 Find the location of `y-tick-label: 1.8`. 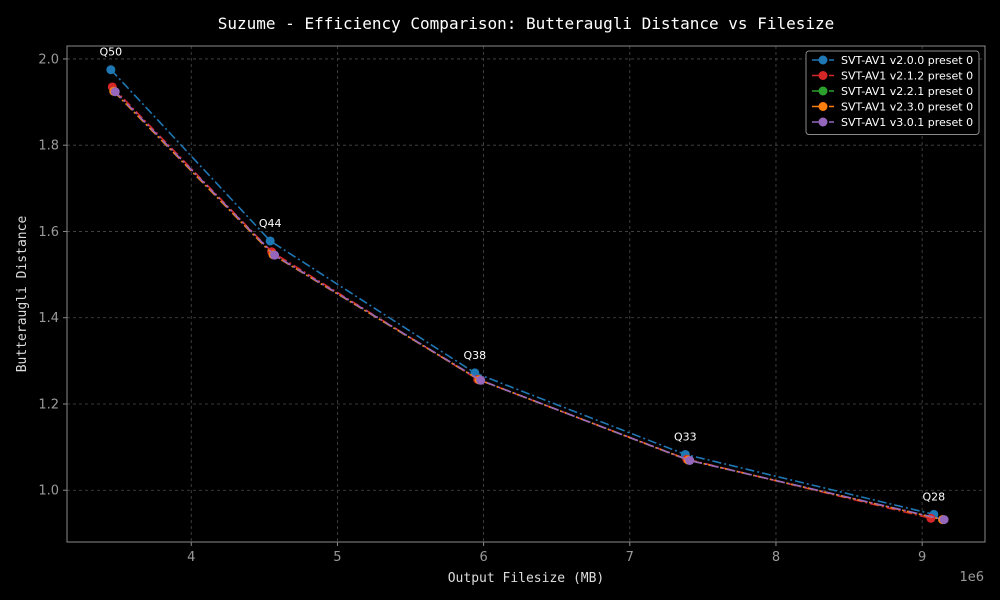

y-tick-label: 1.8 is located at coordinates (48, 146).